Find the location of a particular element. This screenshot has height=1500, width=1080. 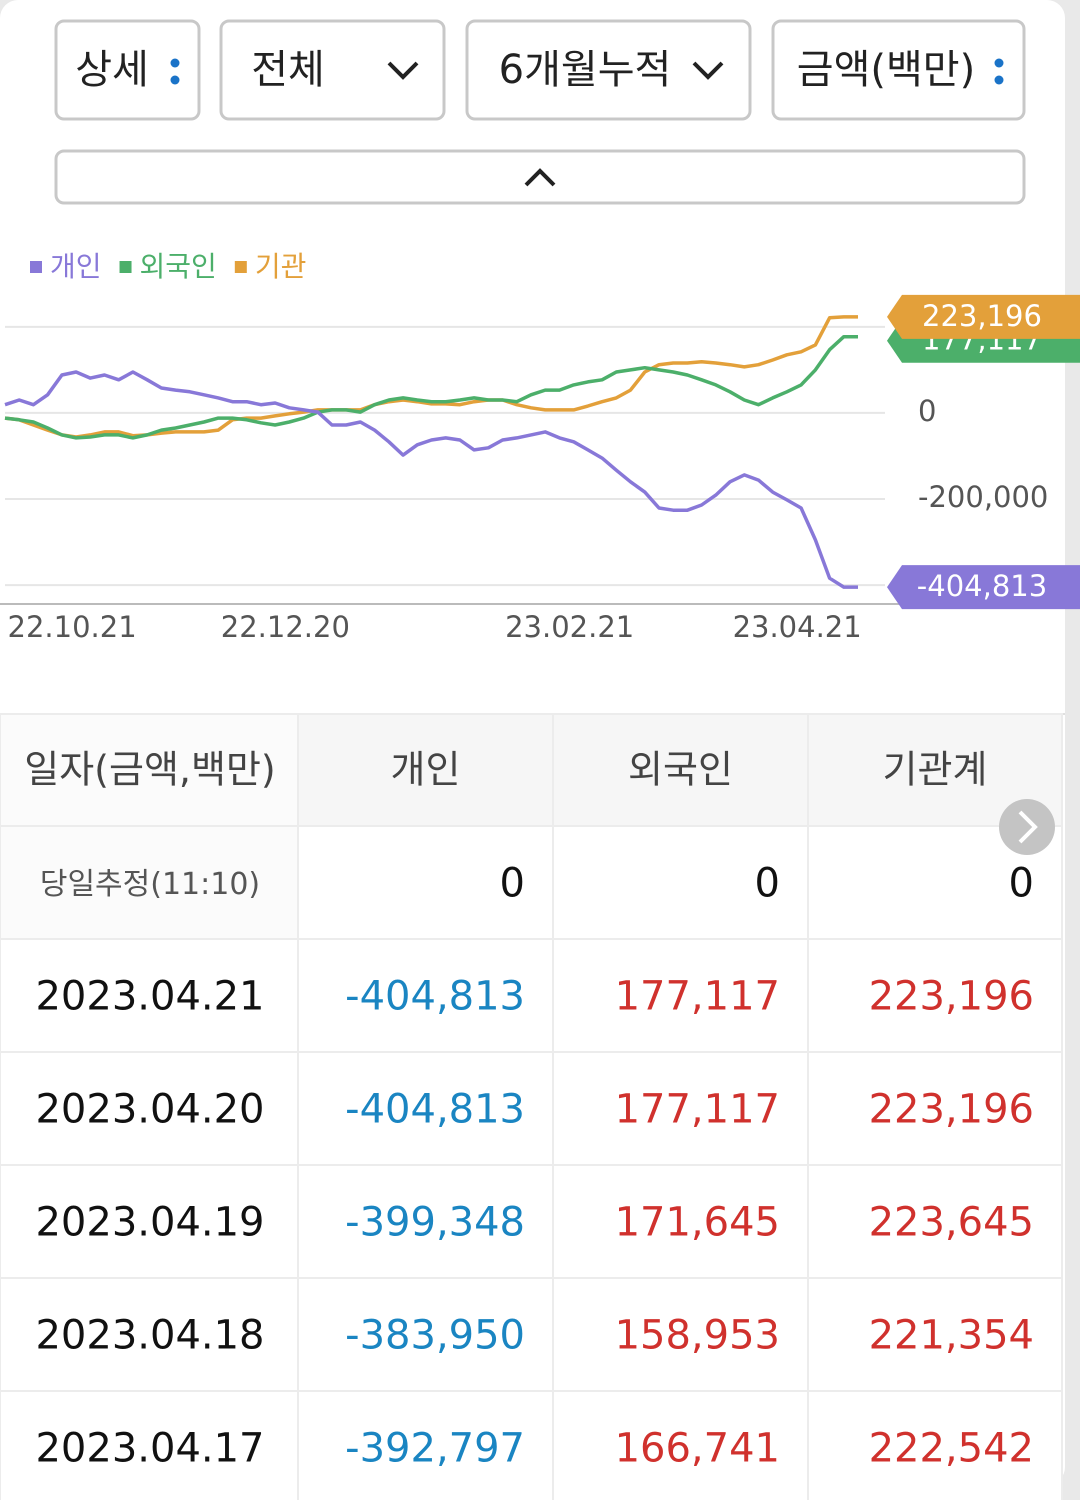

period-dropdown is located at coordinates (608, 70).